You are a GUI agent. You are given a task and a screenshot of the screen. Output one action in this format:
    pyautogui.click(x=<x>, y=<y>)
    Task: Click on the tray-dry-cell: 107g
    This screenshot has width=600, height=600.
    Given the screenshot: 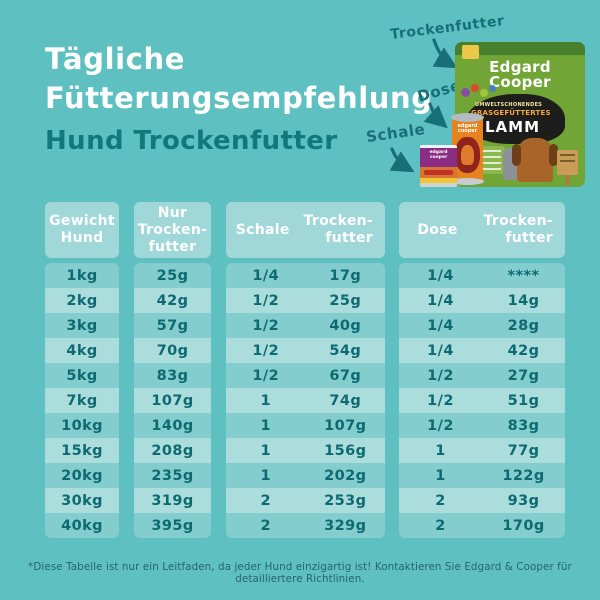 What is the action you would take?
    pyautogui.click(x=345, y=425)
    